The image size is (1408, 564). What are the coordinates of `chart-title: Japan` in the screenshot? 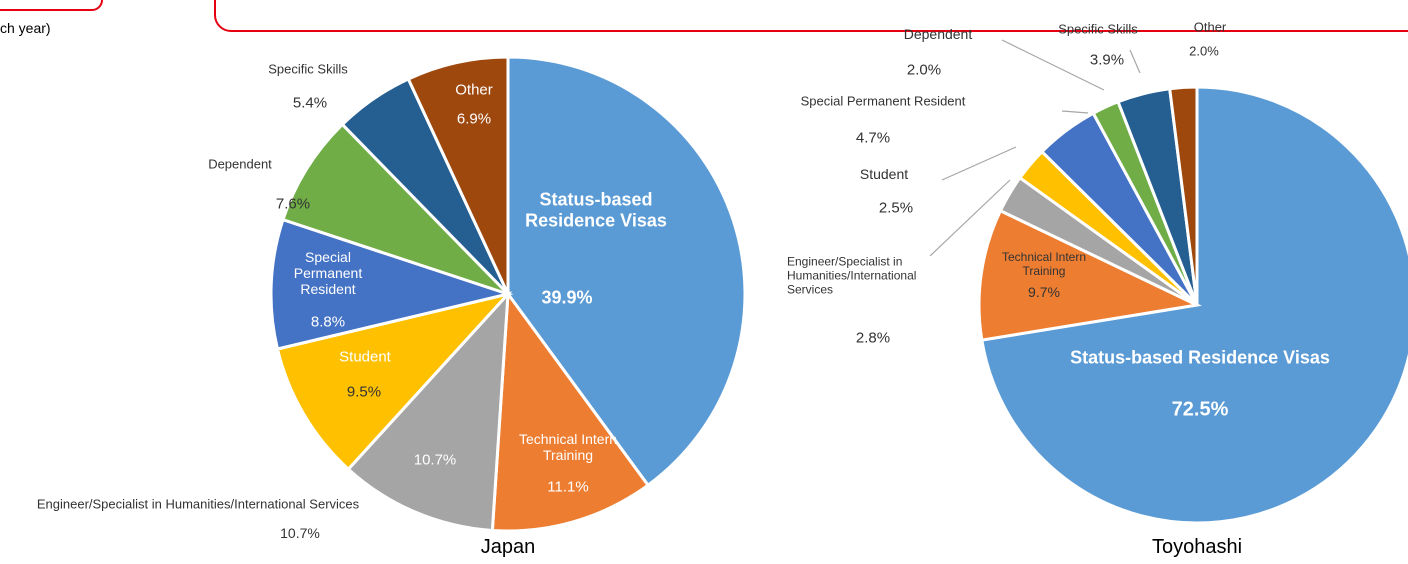 It's located at (508, 547).